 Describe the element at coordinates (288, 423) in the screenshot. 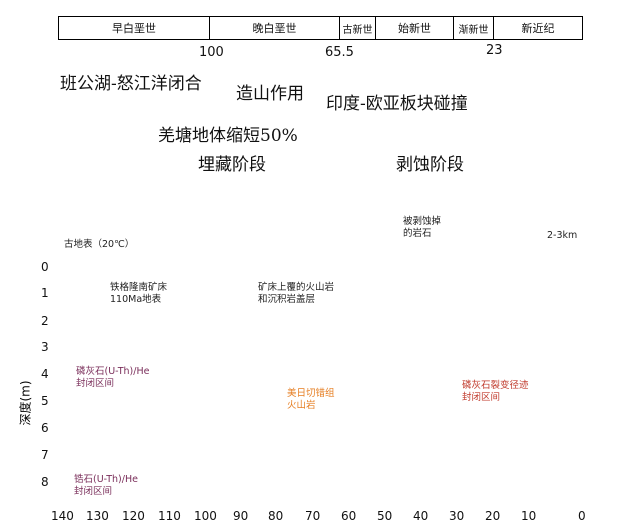

I see `meiri-arrow` at that location.